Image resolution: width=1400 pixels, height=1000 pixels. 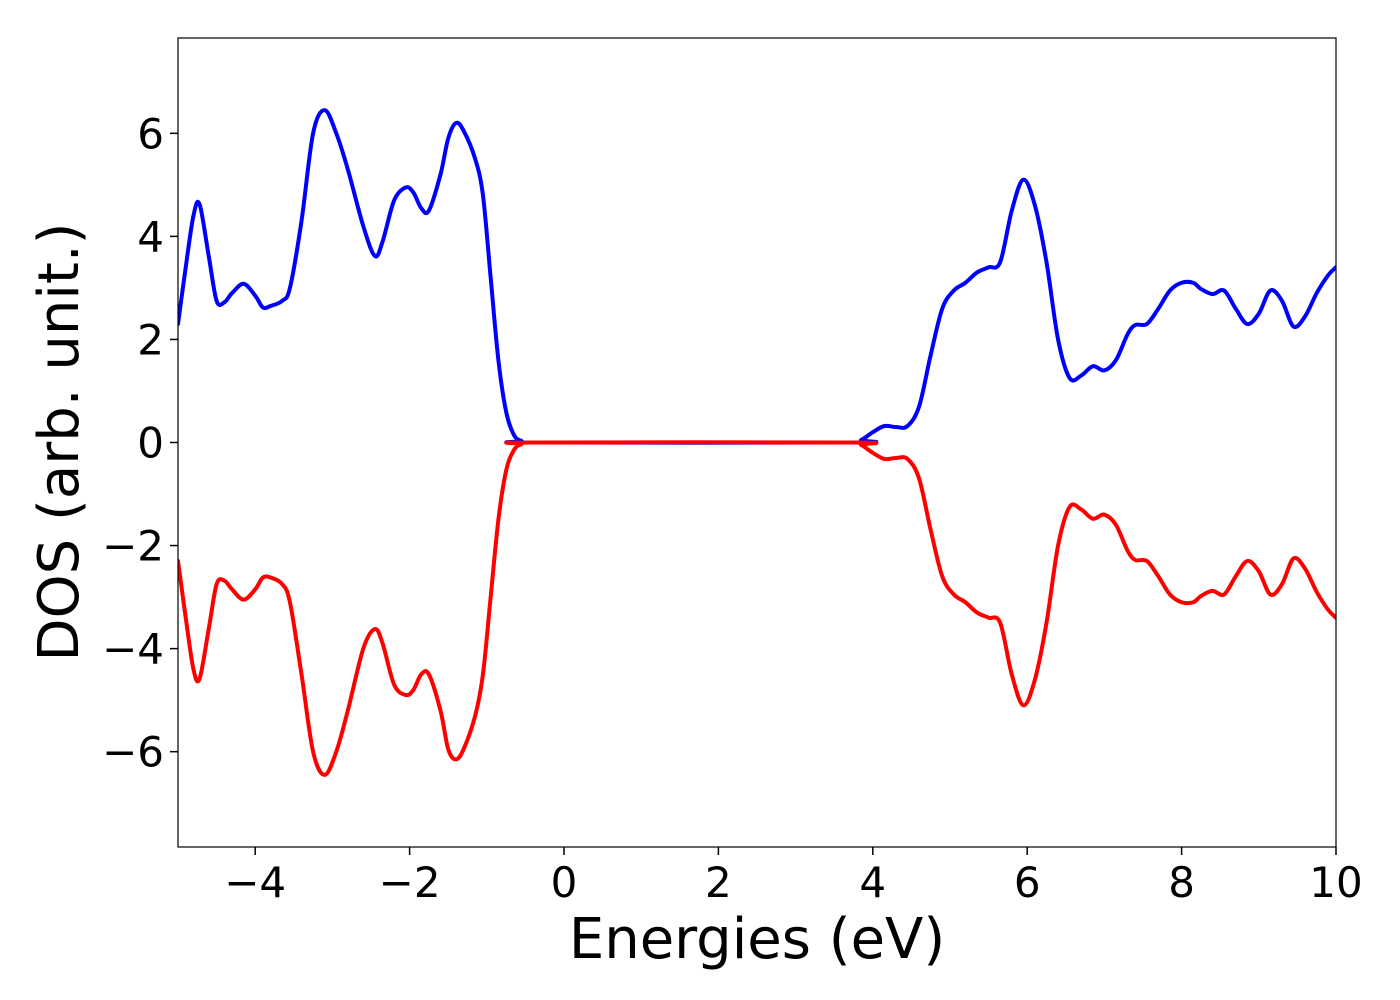 What do you see at coordinates (150, 236) in the screenshot?
I see `y-tick-label: 4` at bounding box center [150, 236].